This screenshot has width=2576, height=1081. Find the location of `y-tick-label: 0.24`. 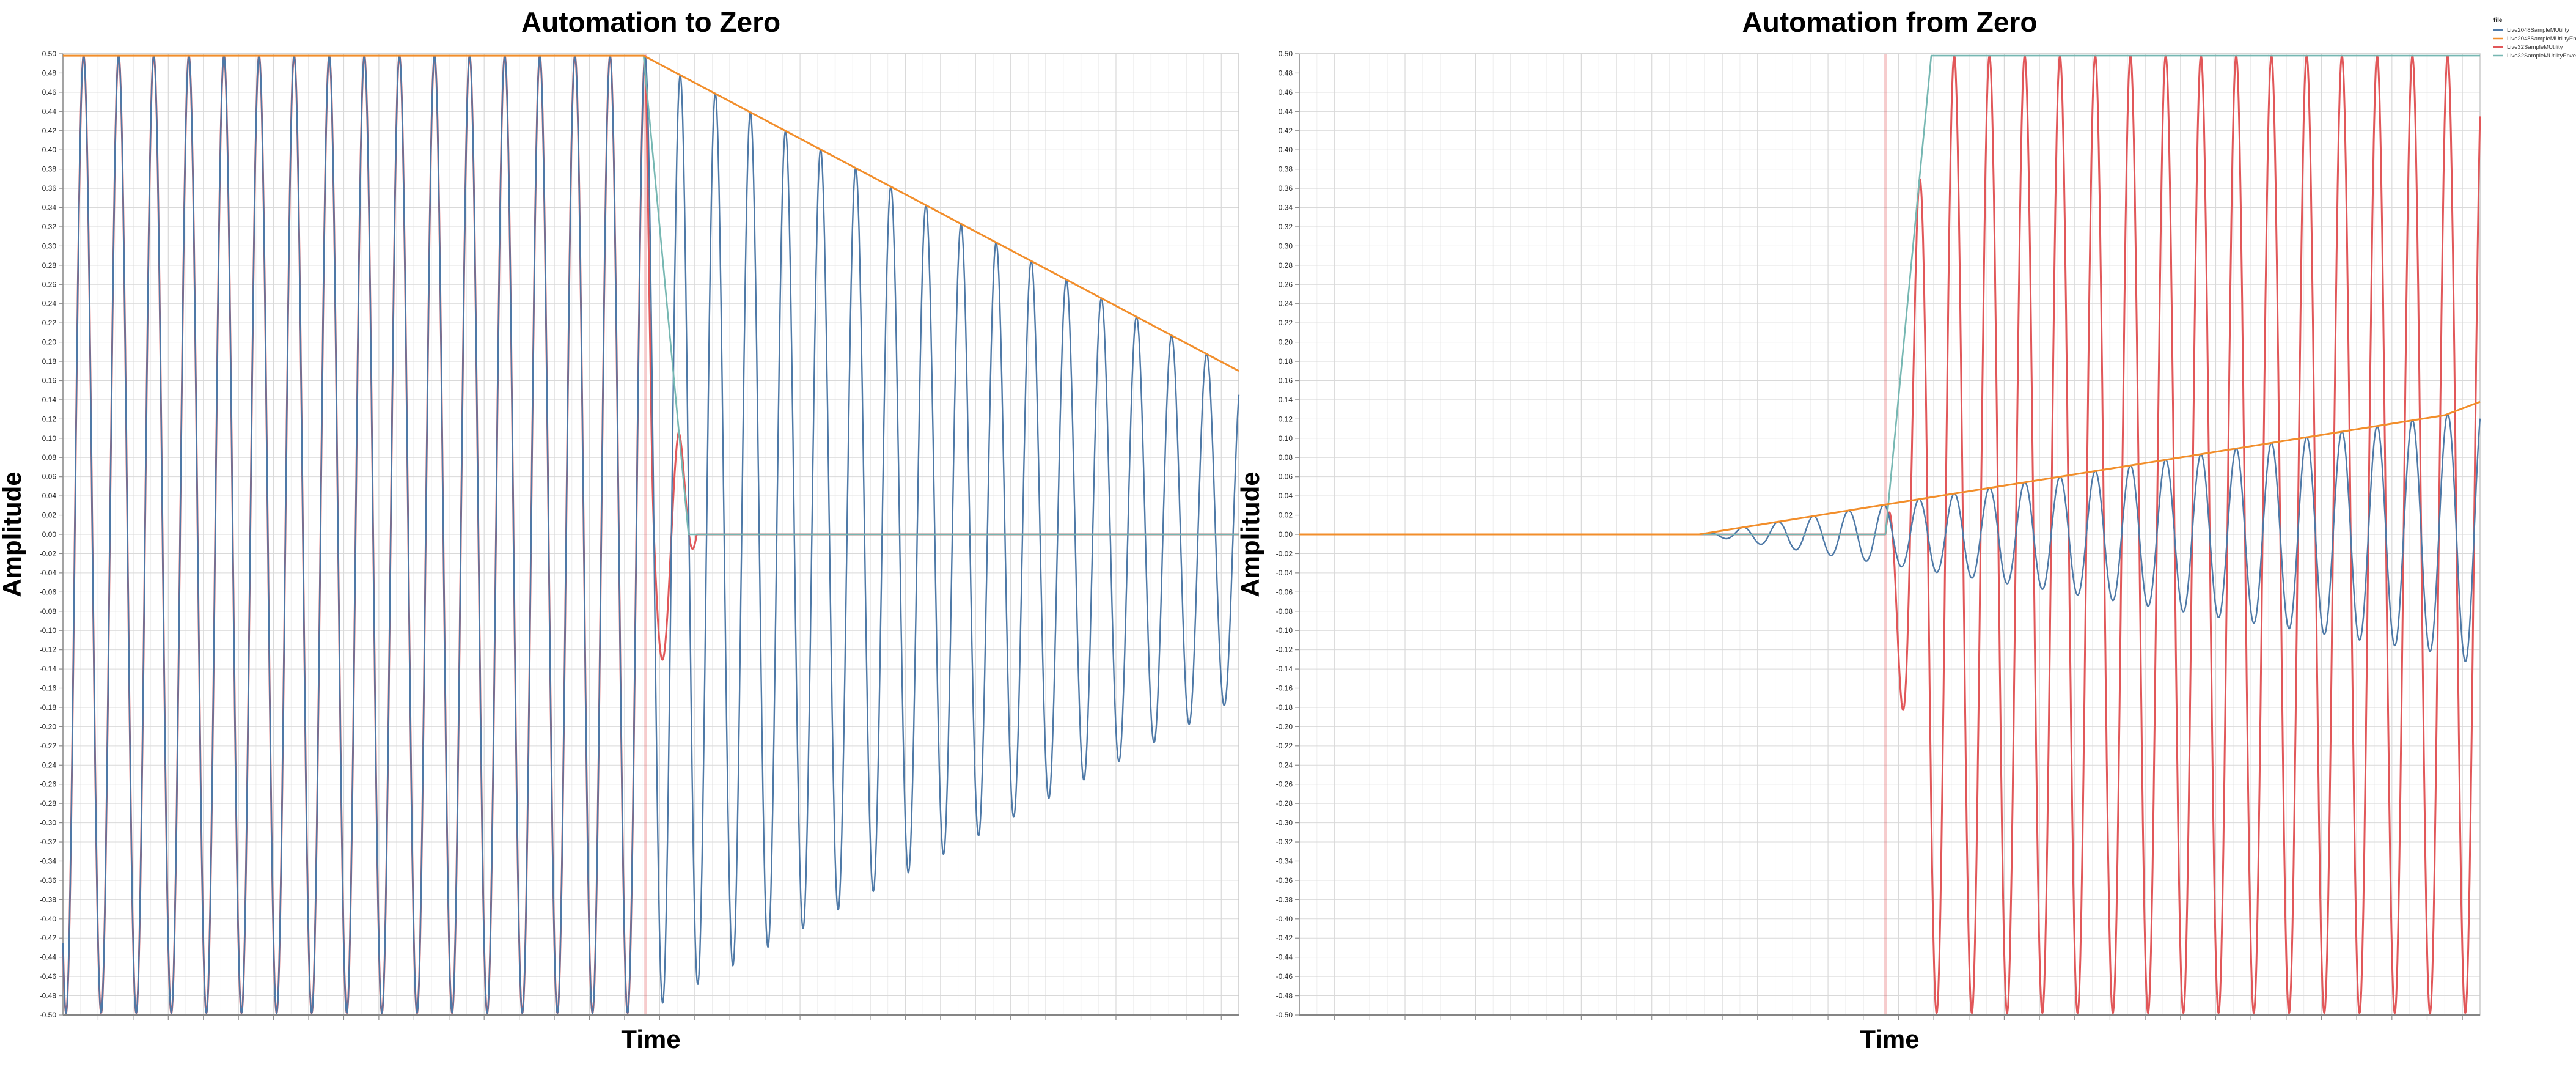

y-tick-label: 0.24 is located at coordinates (49, 304).